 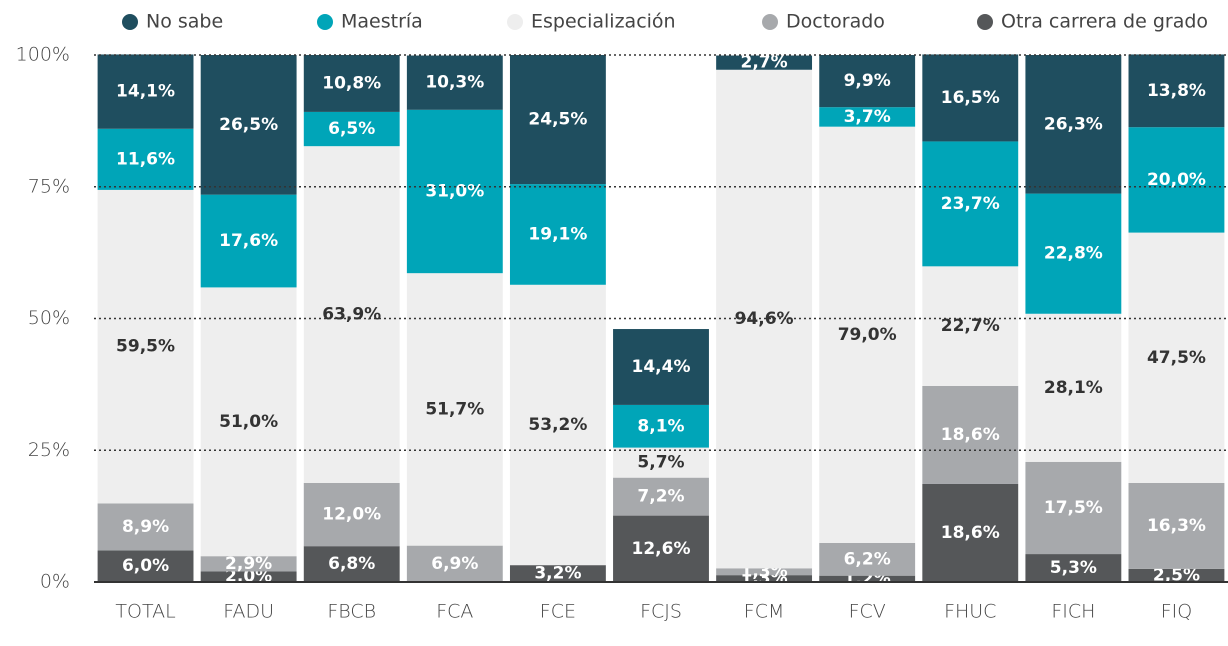 I want to click on y-tick-label: 25%, so click(x=49, y=450).